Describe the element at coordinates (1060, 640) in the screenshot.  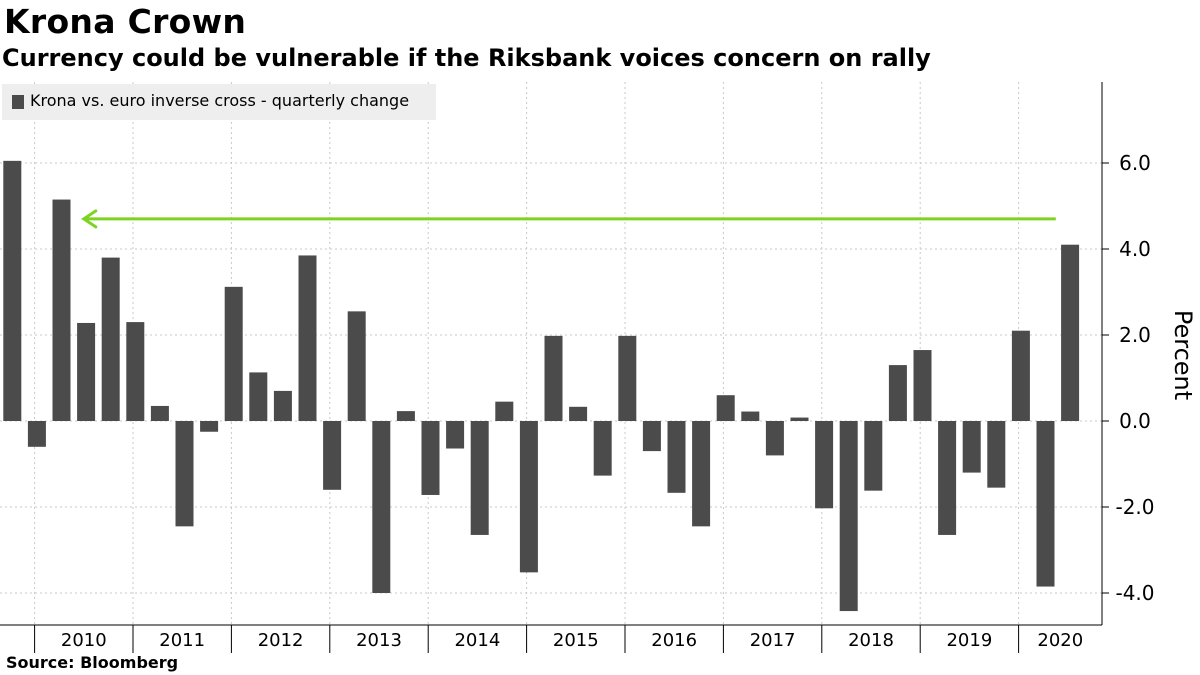
I see `x-tick-label: 2020` at that location.